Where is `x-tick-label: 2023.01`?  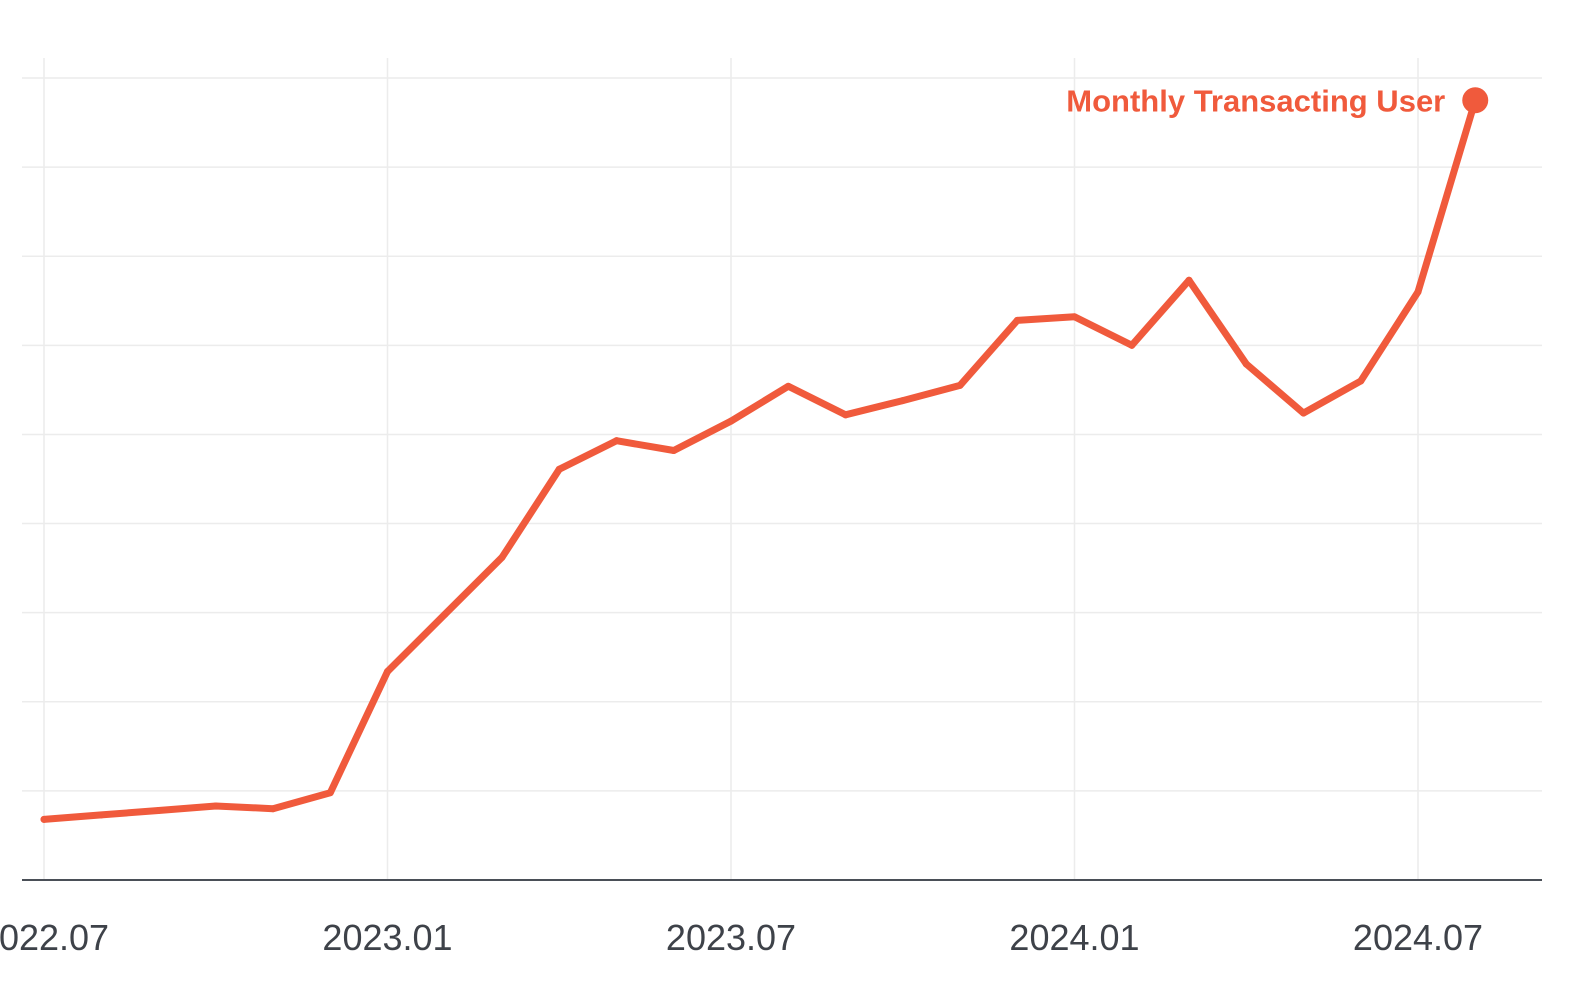
x-tick-label: 2023.01 is located at coordinates (387, 937).